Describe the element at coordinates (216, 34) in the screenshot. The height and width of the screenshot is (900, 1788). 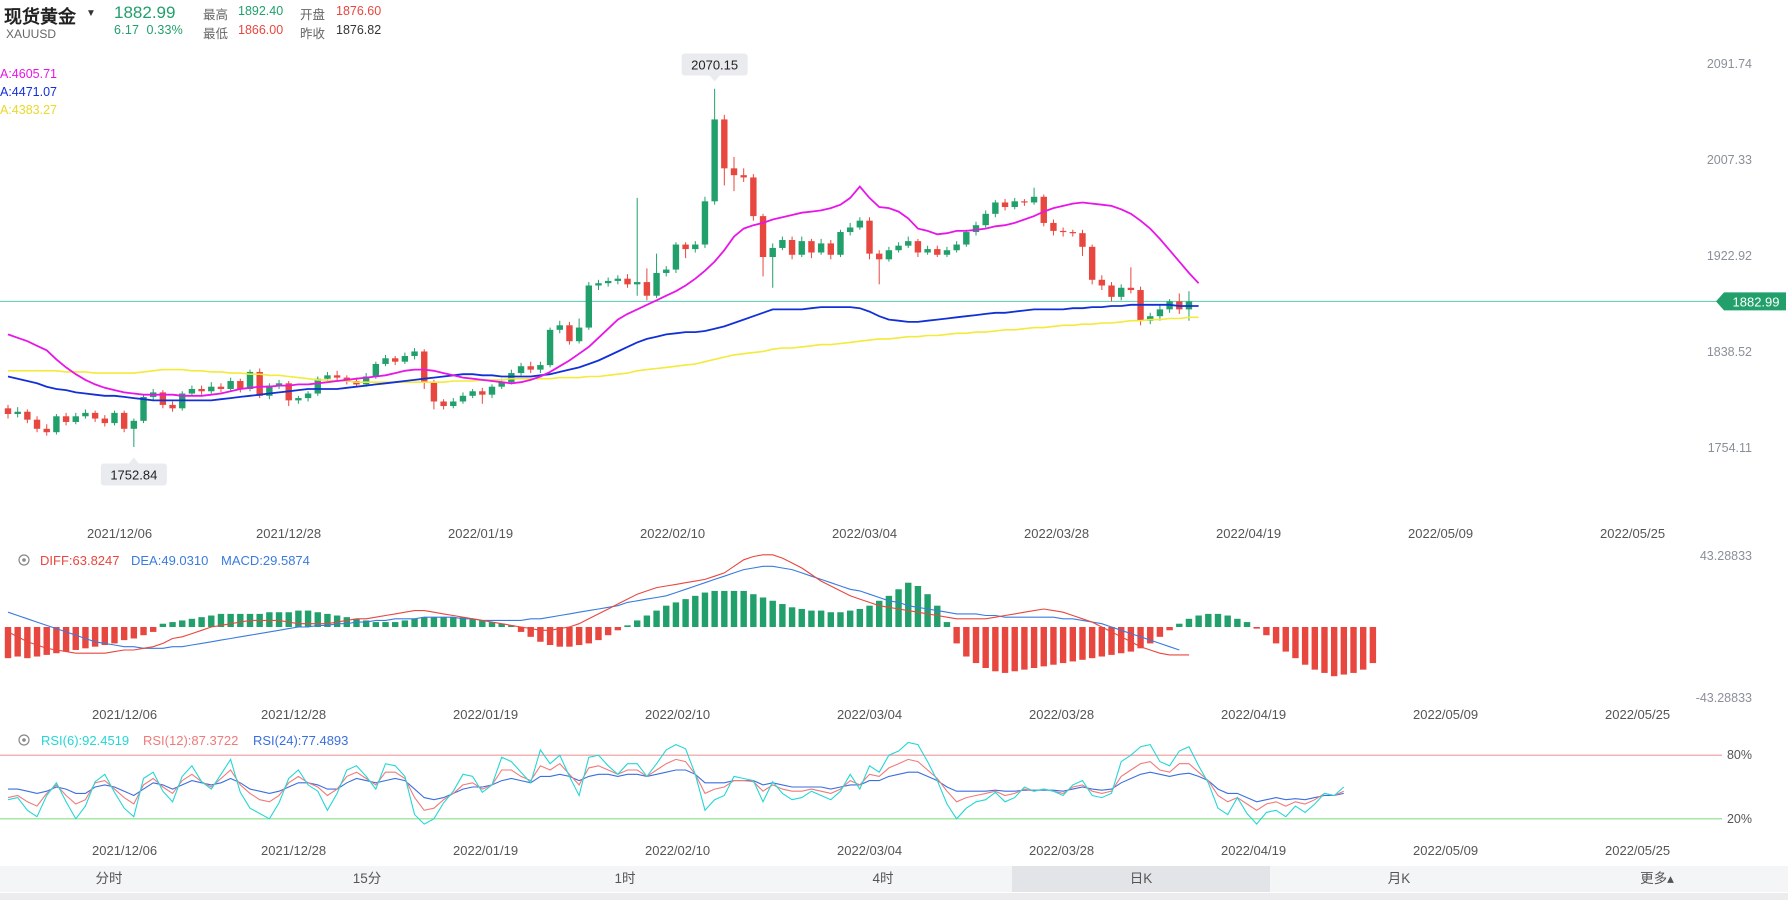
I see `low-label: 最低` at that location.